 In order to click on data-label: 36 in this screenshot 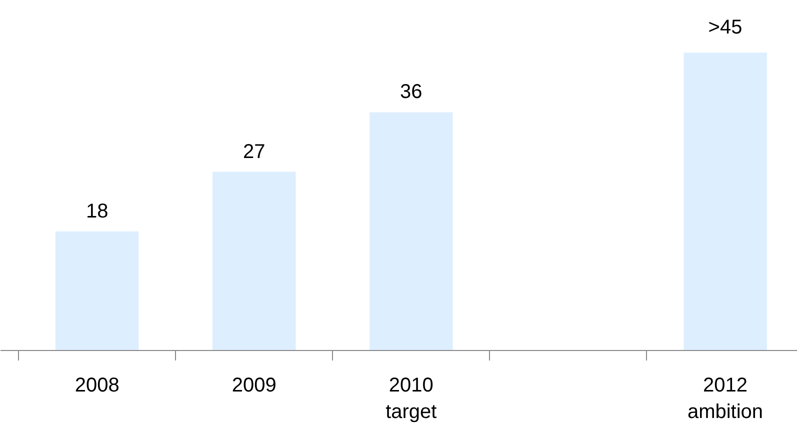, I will do `click(411, 92)`.